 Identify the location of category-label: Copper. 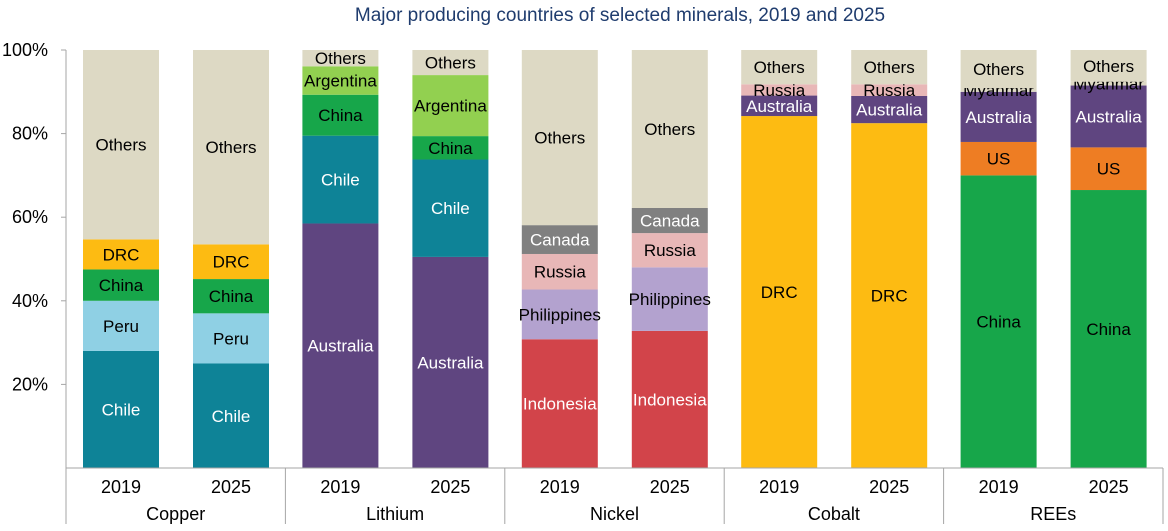
(175, 514).